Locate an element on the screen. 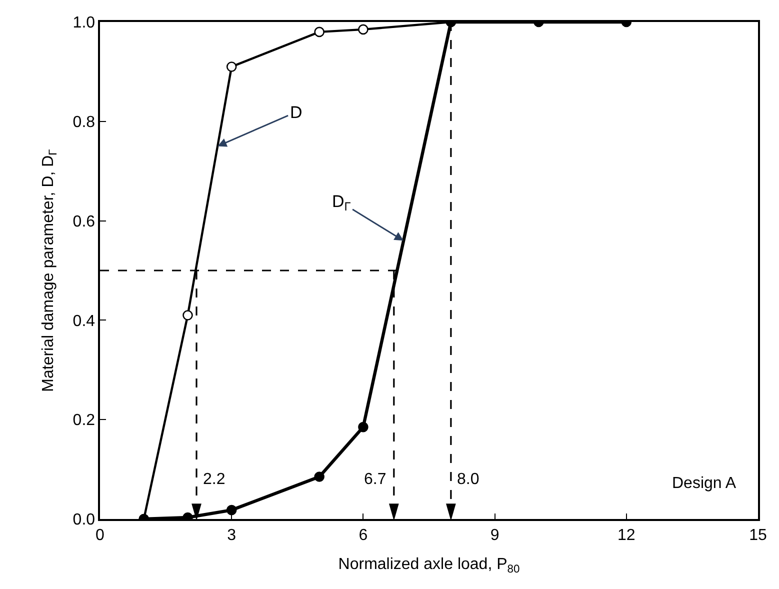  annotation: D is located at coordinates (296, 112).